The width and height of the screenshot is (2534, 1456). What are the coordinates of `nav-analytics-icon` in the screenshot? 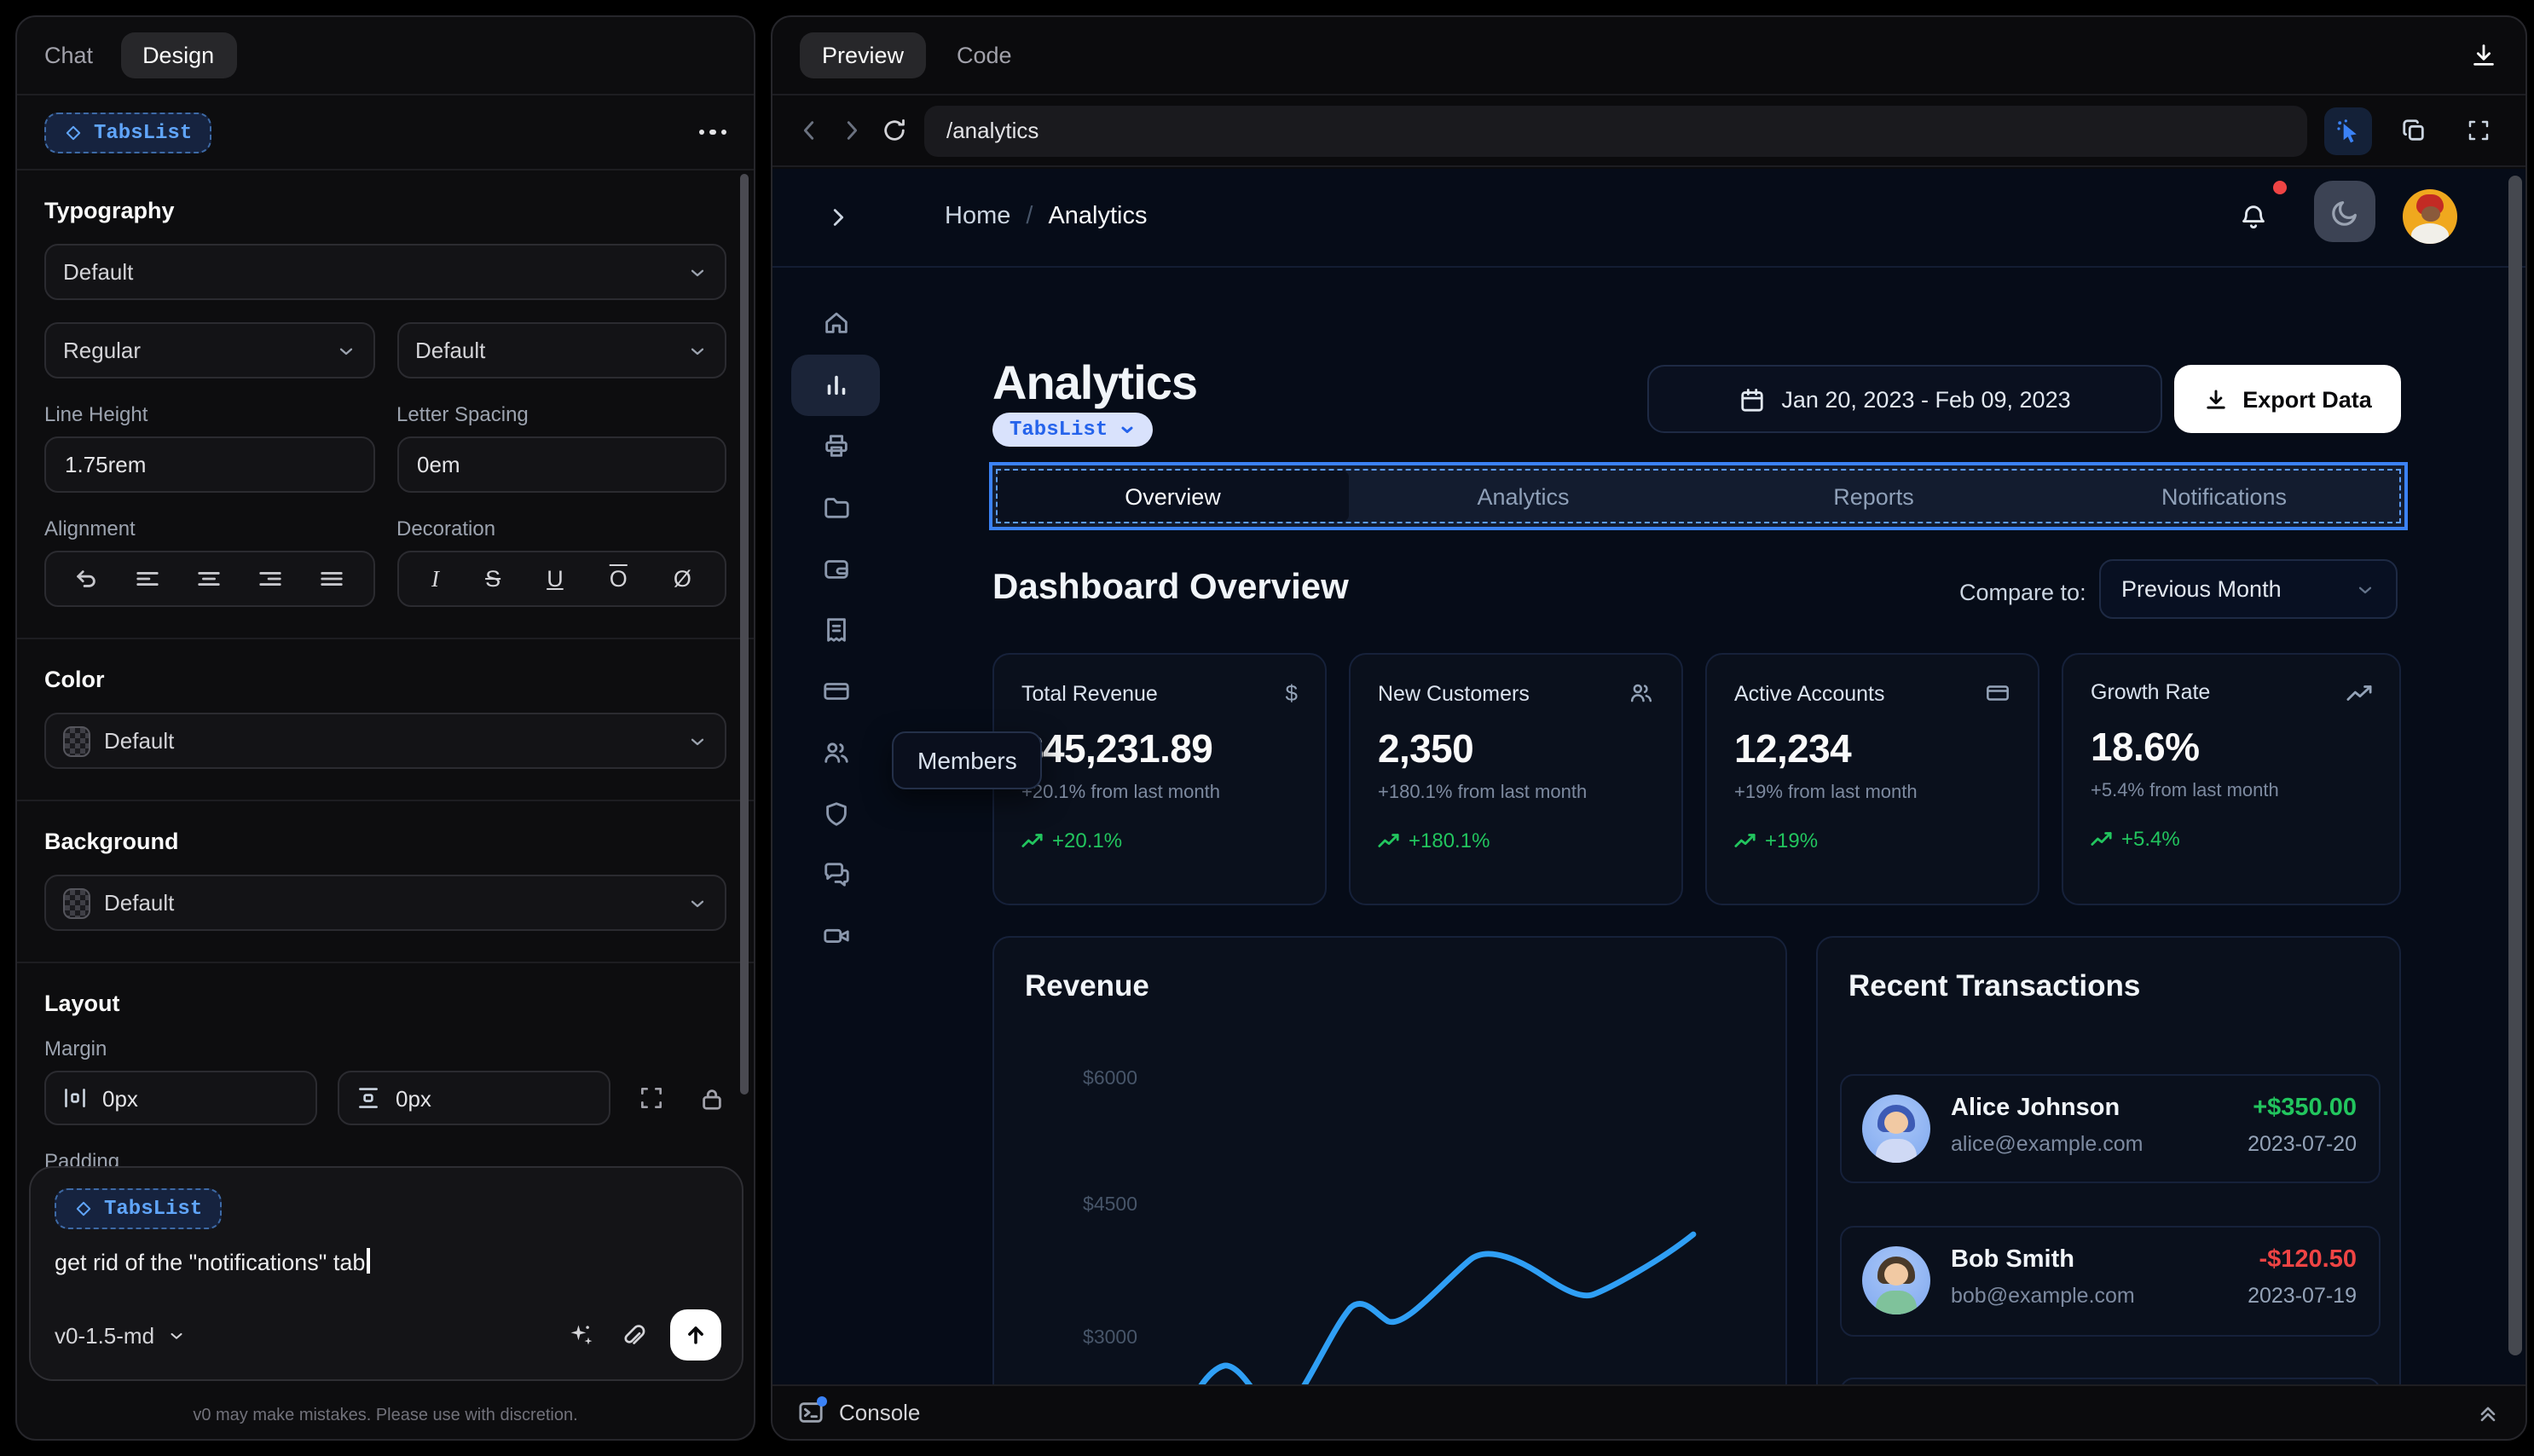 It's located at (836, 384).